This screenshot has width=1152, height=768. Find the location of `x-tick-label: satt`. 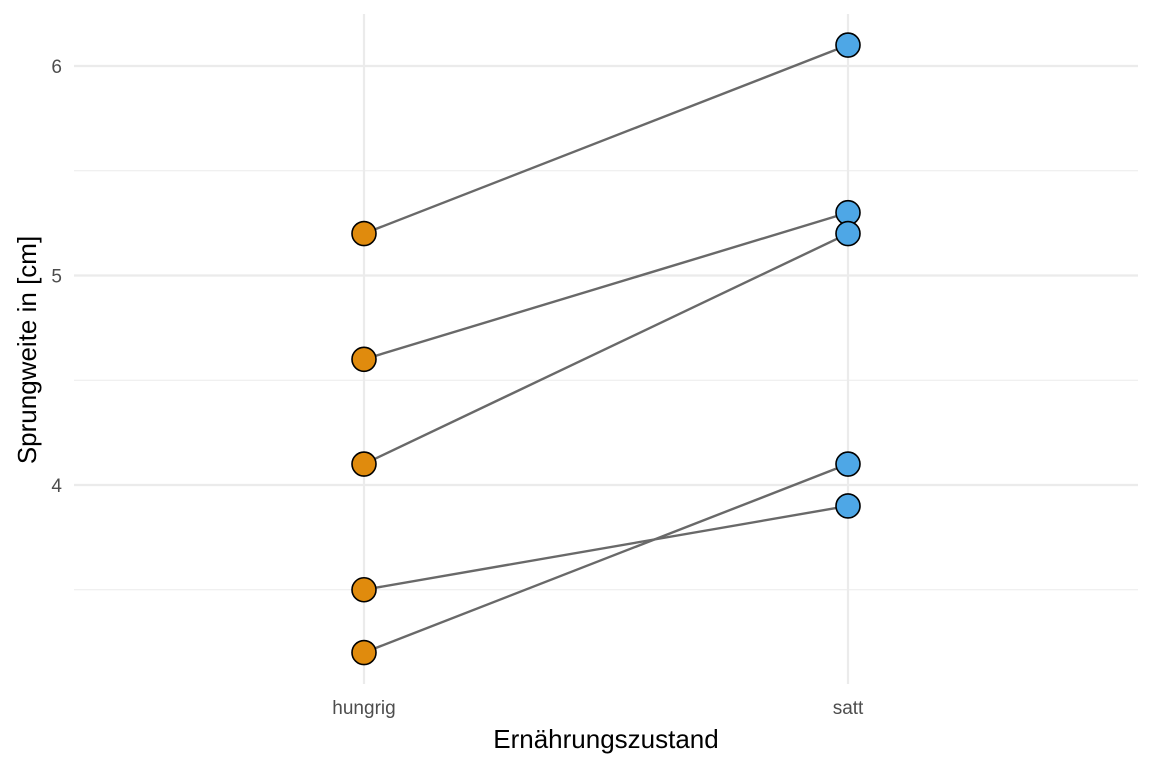

x-tick-label: satt is located at coordinates (848, 708).